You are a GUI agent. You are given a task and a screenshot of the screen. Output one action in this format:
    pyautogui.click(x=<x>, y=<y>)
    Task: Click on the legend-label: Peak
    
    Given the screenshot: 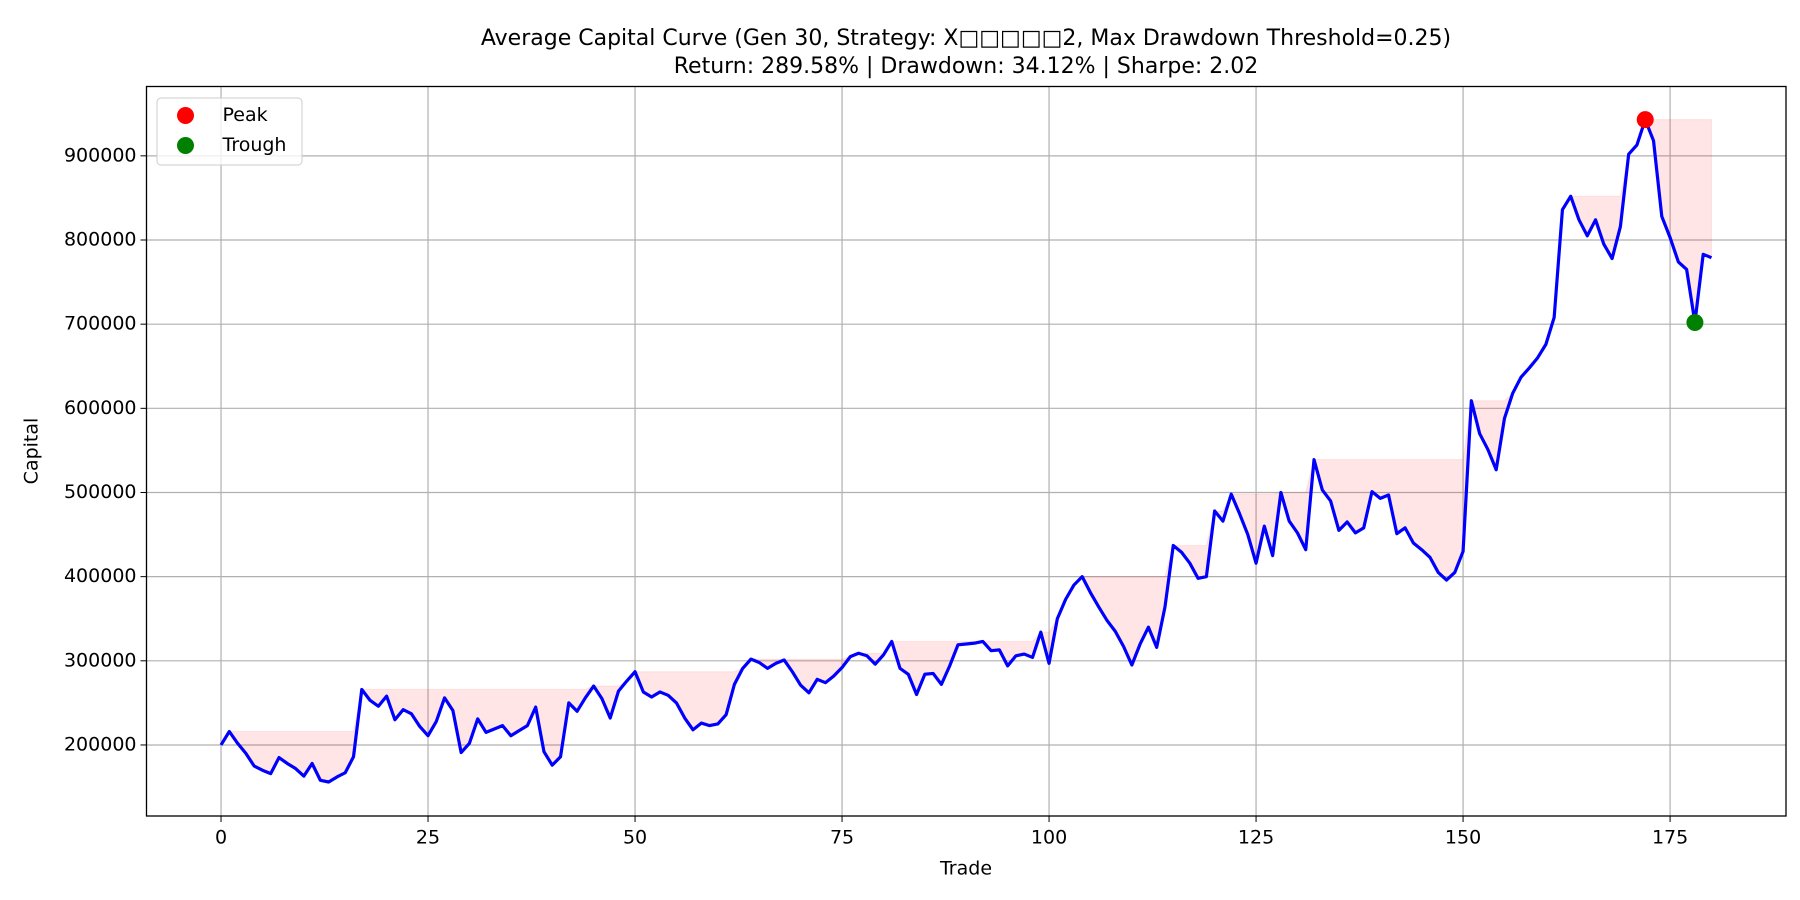 What is the action you would take?
    pyautogui.click(x=245, y=115)
    